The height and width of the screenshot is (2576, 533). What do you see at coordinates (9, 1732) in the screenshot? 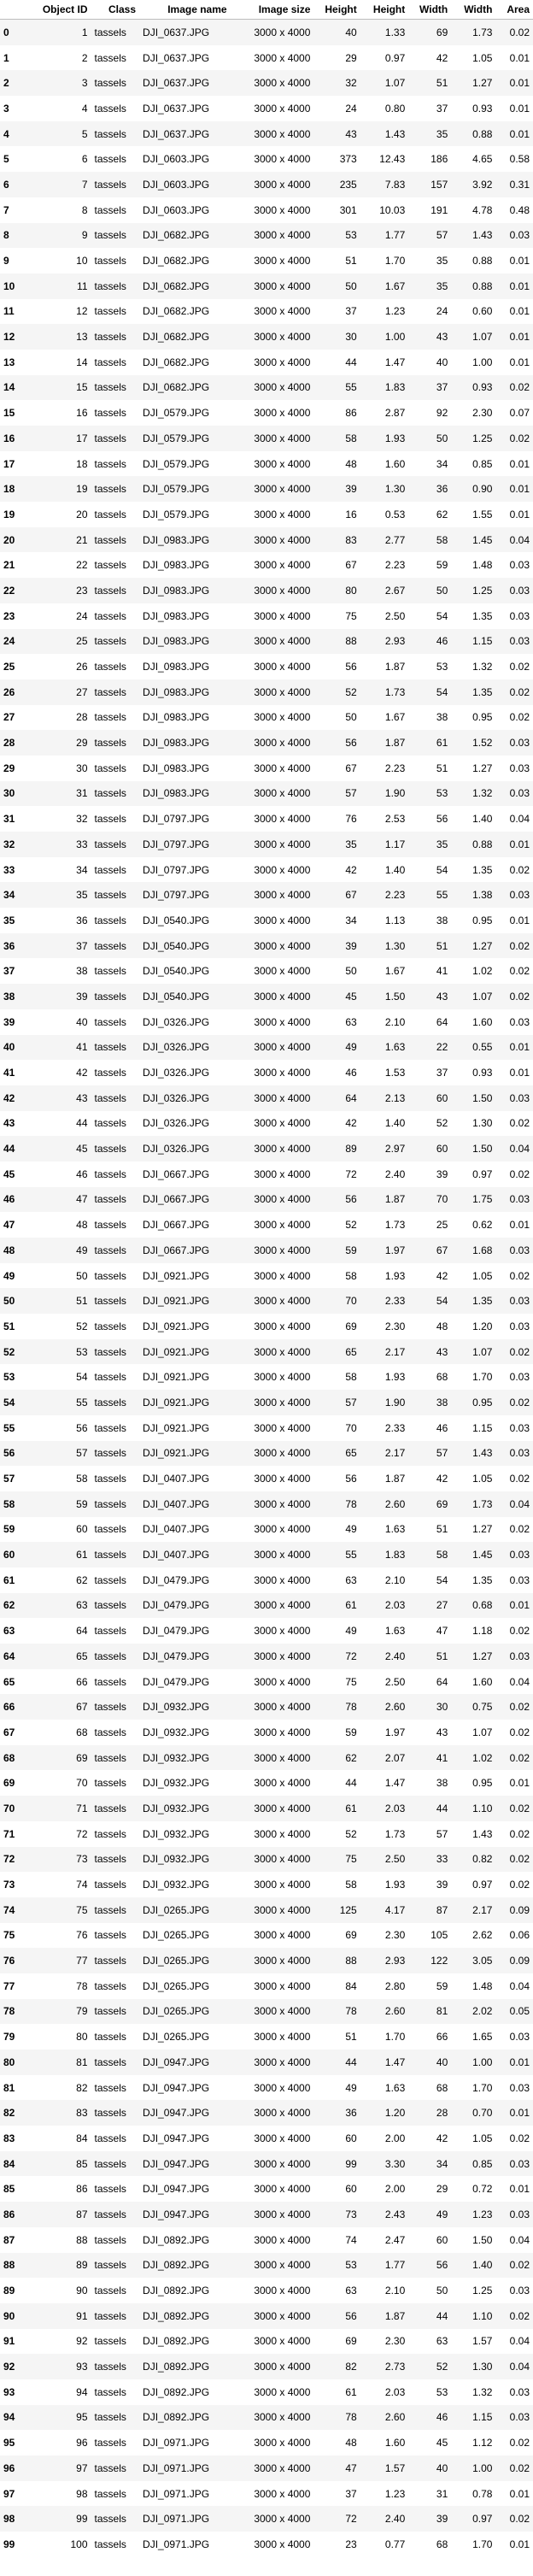
I see `row-index: 67` at bounding box center [9, 1732].